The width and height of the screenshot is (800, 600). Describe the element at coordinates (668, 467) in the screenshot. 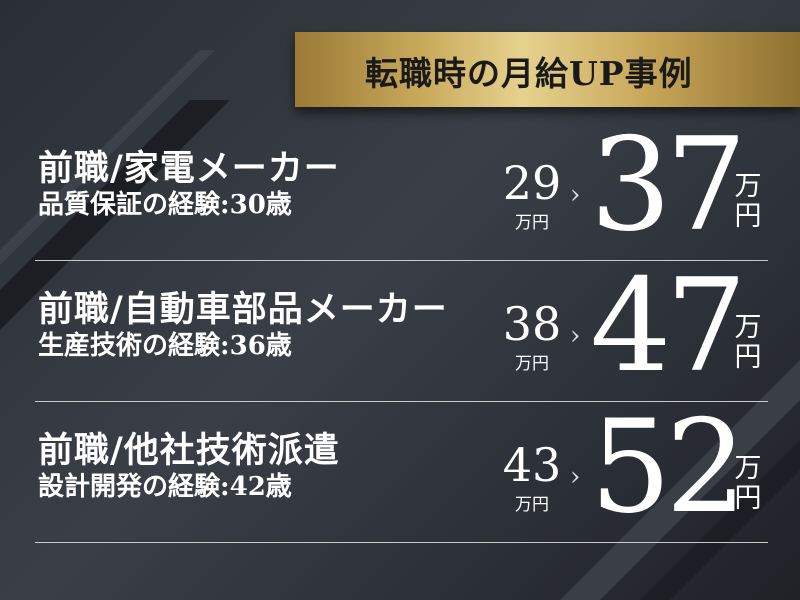

I see `salary-after: 52` at that location.